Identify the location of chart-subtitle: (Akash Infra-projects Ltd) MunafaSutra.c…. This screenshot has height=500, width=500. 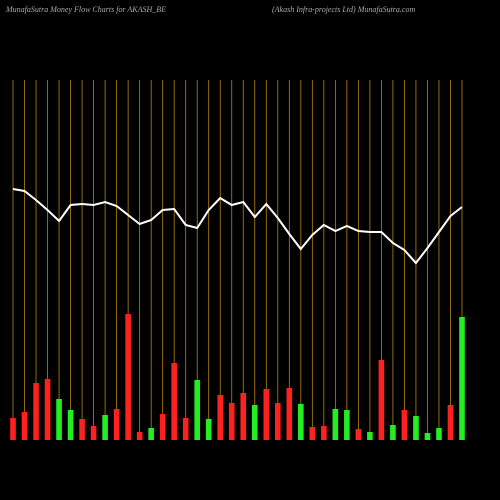
(343, 9).